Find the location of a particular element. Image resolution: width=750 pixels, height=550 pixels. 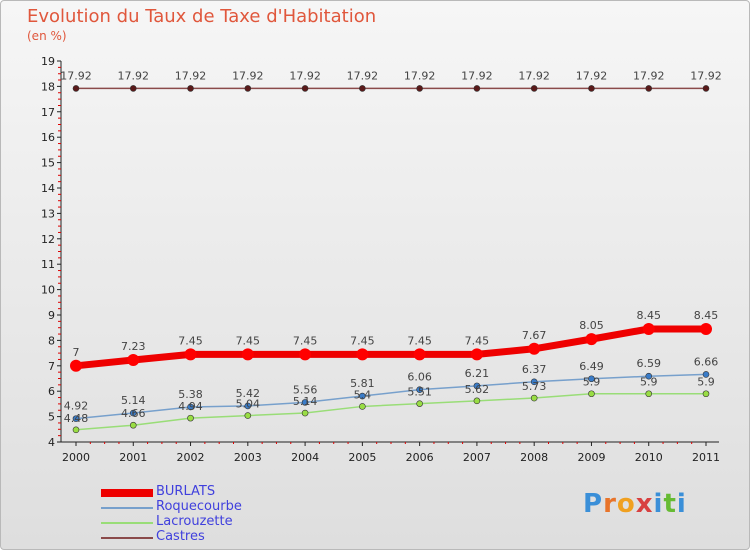

legend-label: Lacrouzette is located at coordinates (194, 521).